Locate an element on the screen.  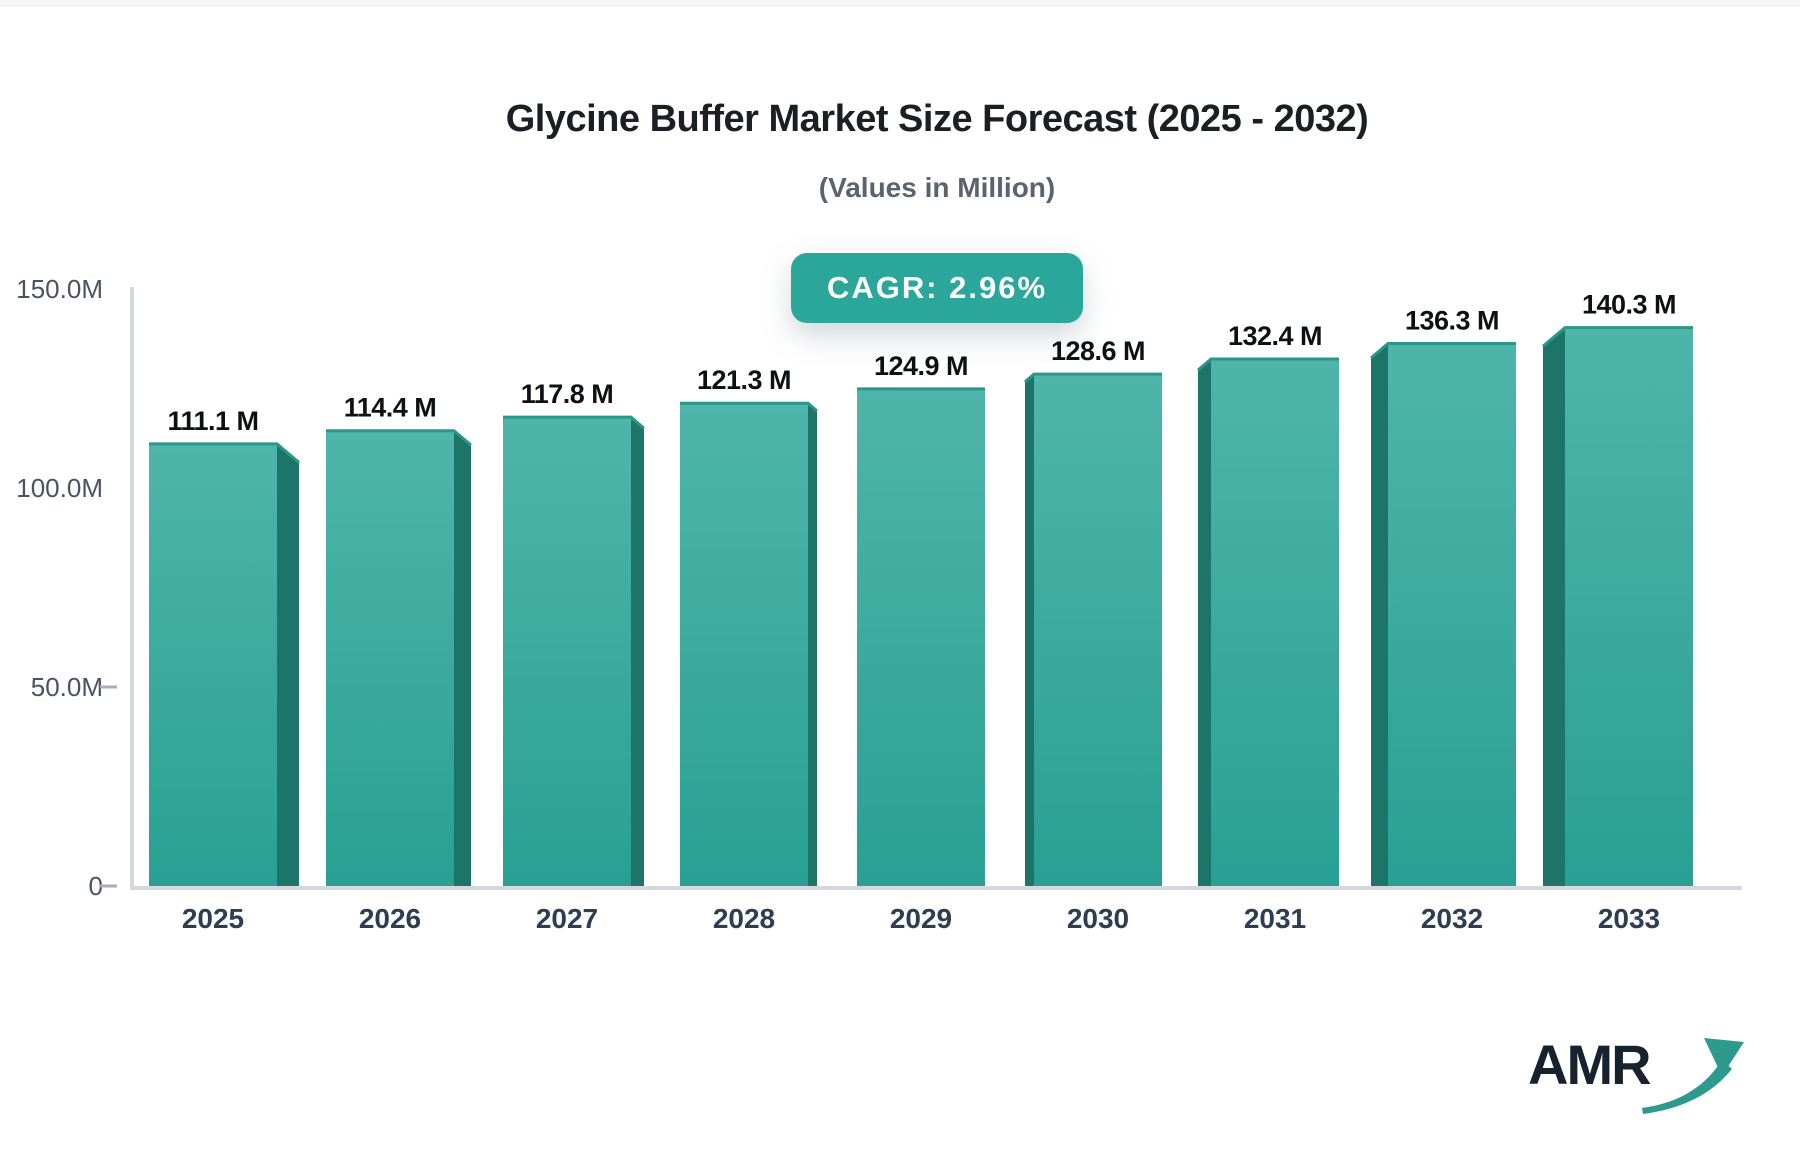
bar-2025: 111.1 M 2025 is located at coordinates (224, 670).